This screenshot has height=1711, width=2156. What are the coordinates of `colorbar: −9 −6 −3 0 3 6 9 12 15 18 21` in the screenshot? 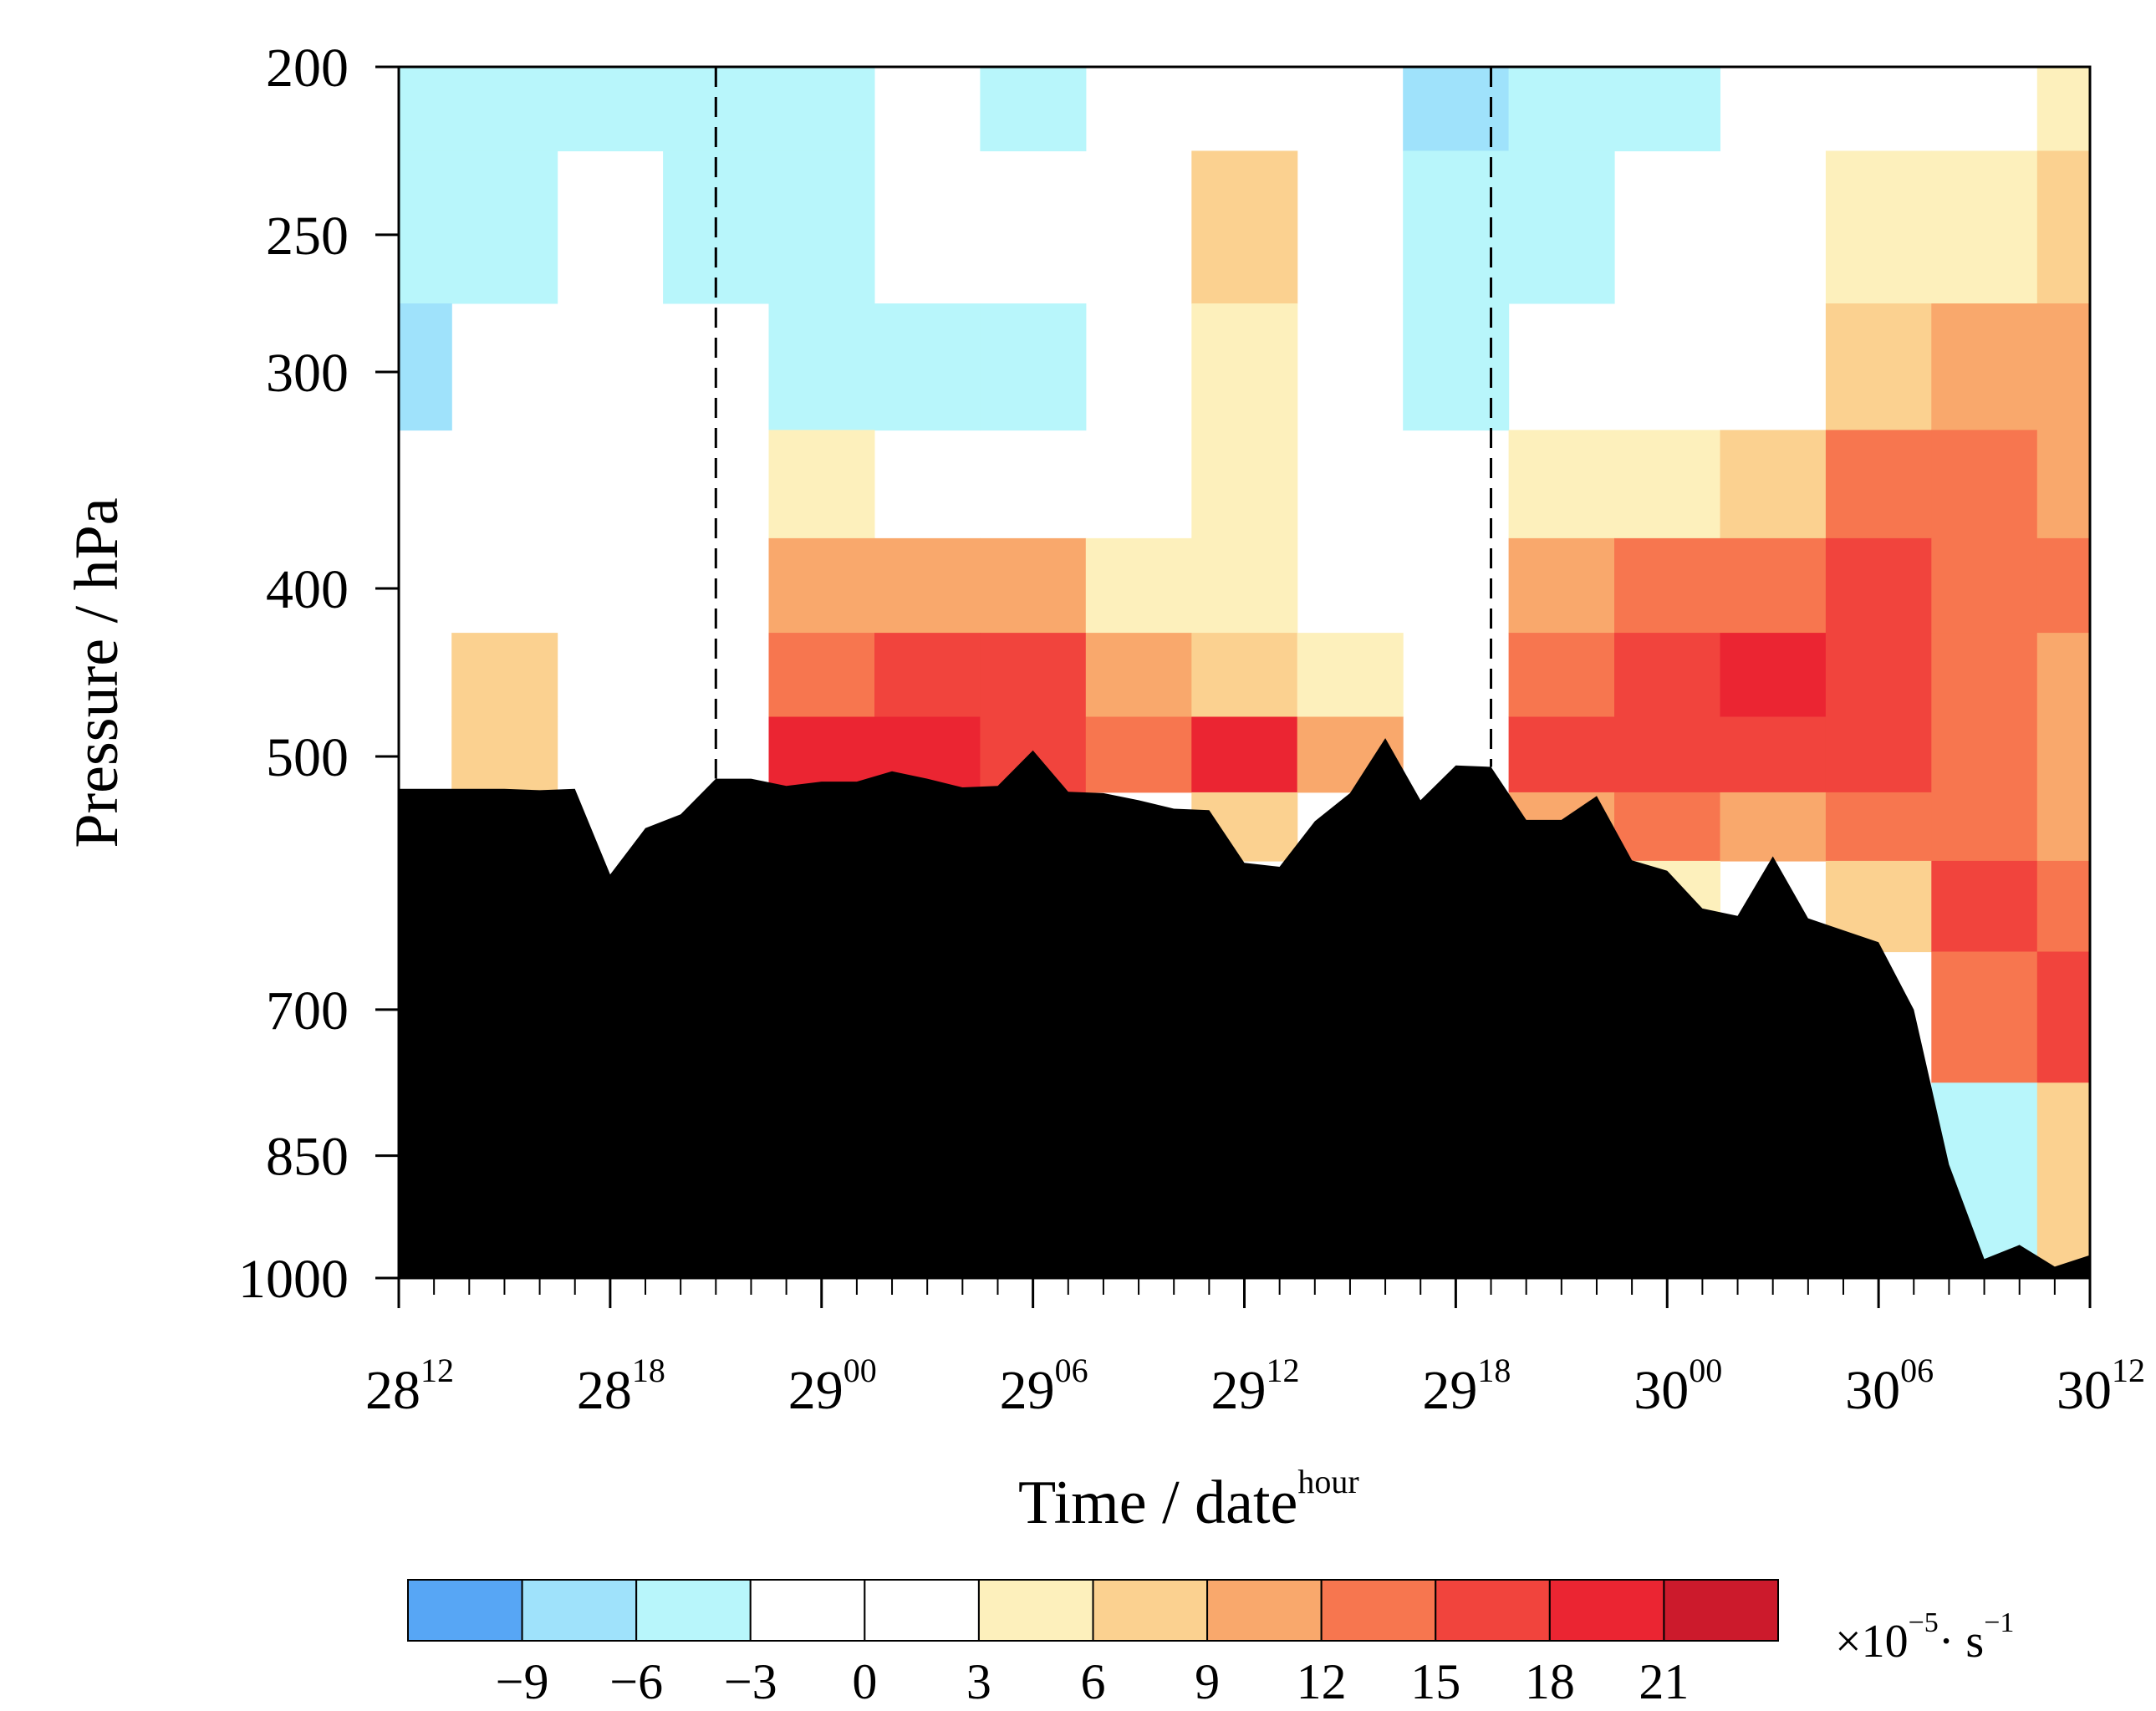 It's located at (1093, 1644).